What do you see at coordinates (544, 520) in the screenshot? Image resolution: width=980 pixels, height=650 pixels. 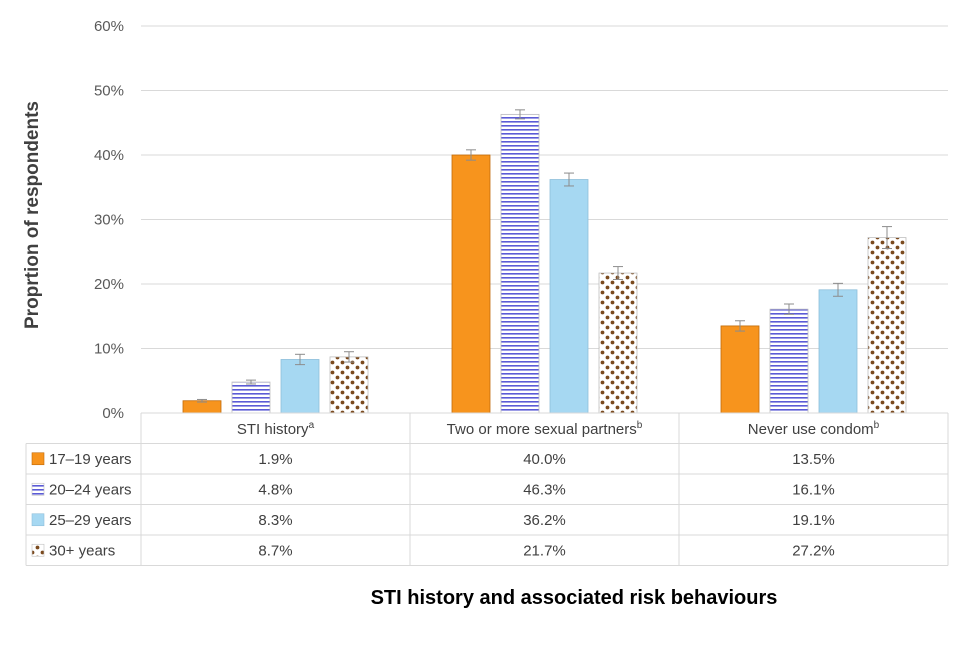 I see `data-label: 36.2%` at bounding box center [544, 520].